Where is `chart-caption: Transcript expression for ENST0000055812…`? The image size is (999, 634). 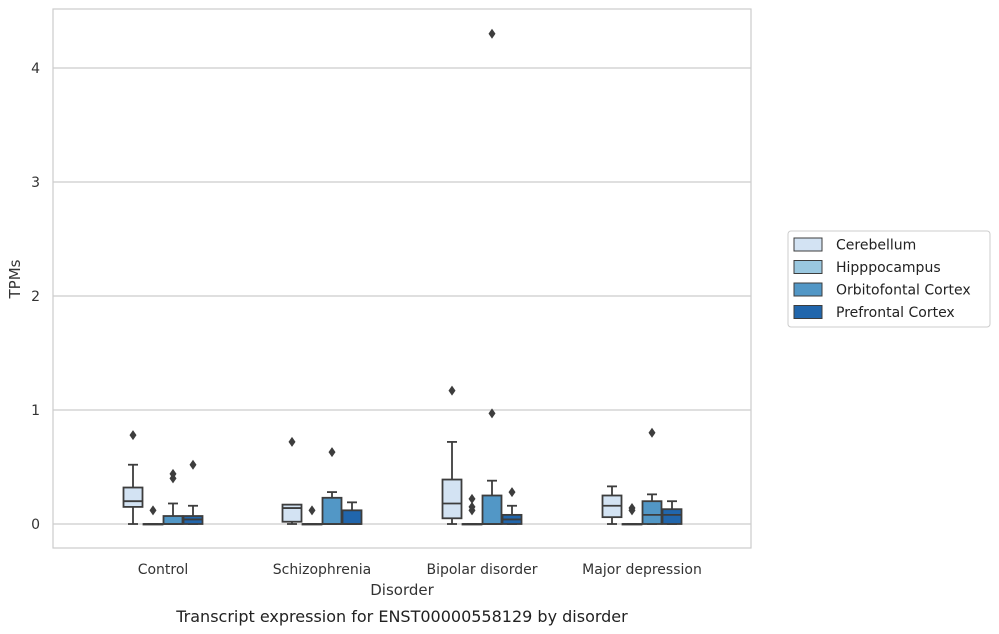
chart-caption: Transcript expression for ENST0000055812… is located at coordinates (401, 616).